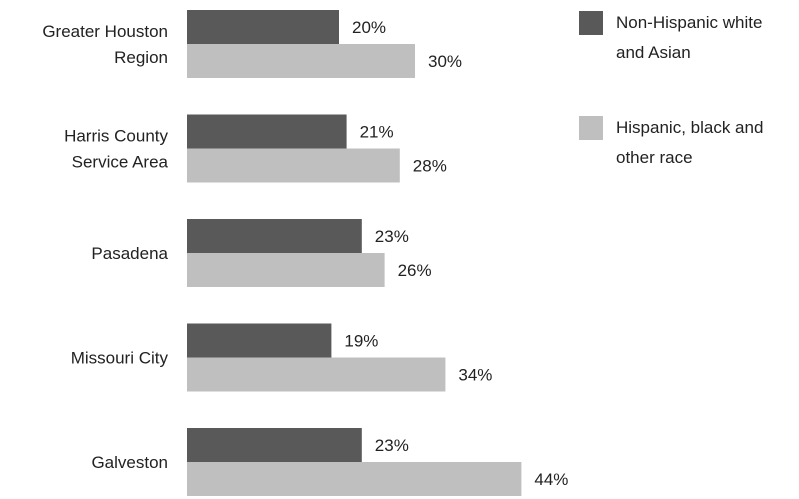  What do you see at coordinates (120, 358) in the screenshot?
I see `category-label: Missouri City` at bounding box center [120, 358].